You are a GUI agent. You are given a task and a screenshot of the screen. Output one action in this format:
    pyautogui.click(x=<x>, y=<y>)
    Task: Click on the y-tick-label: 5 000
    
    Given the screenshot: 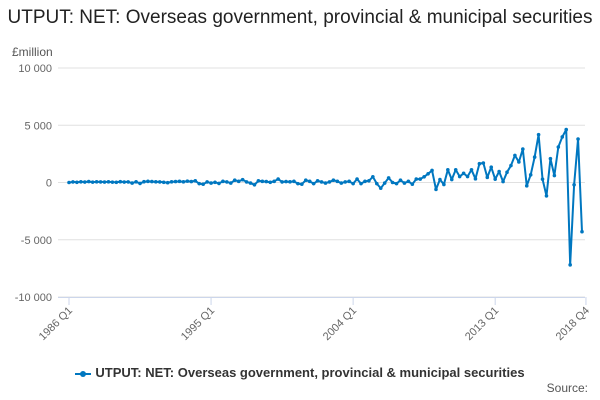 What is the action you would take?
    pyautogui.click(x=38, y=126)
    